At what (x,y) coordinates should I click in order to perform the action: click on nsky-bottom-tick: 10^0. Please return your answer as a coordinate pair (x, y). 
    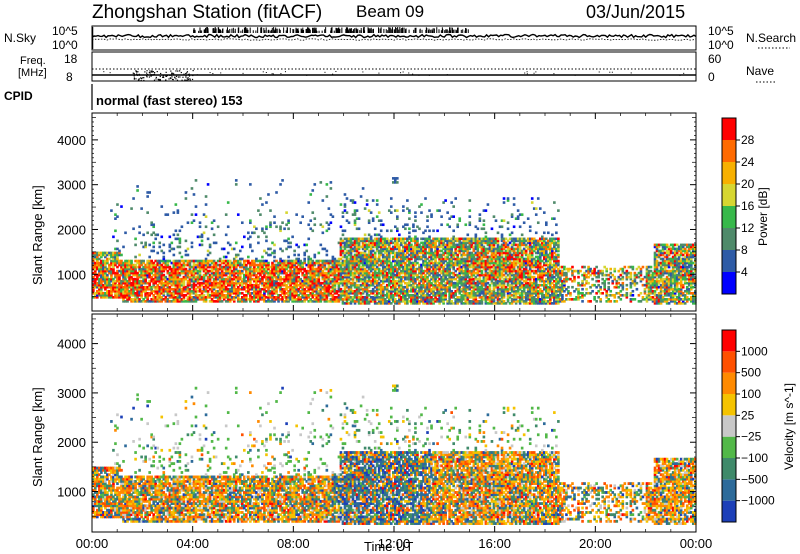
    Looking at the image, I should click on (65, 45).